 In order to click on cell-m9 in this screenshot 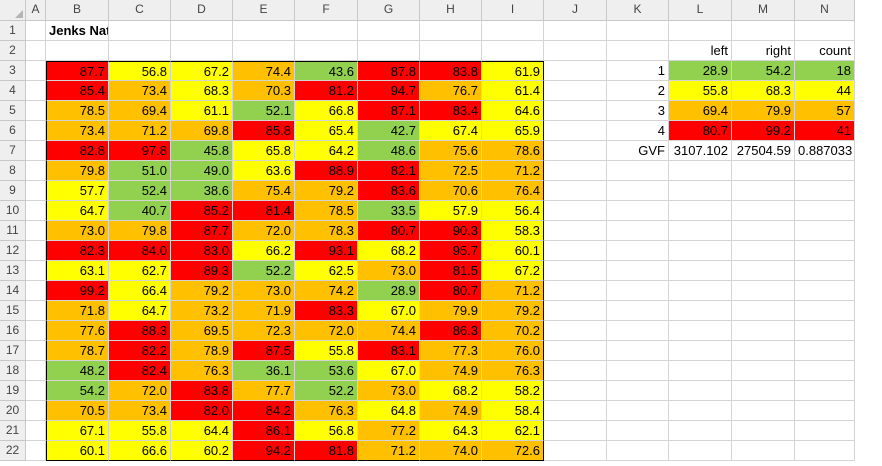, I will do `click(763, 191)`.